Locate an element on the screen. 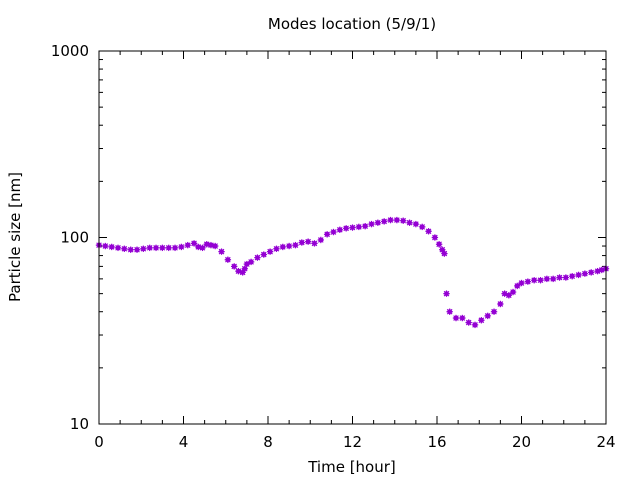 The height and width of the screenshot is (480, 640). x-tick-label: 8 is located at coordinates (268, 442).